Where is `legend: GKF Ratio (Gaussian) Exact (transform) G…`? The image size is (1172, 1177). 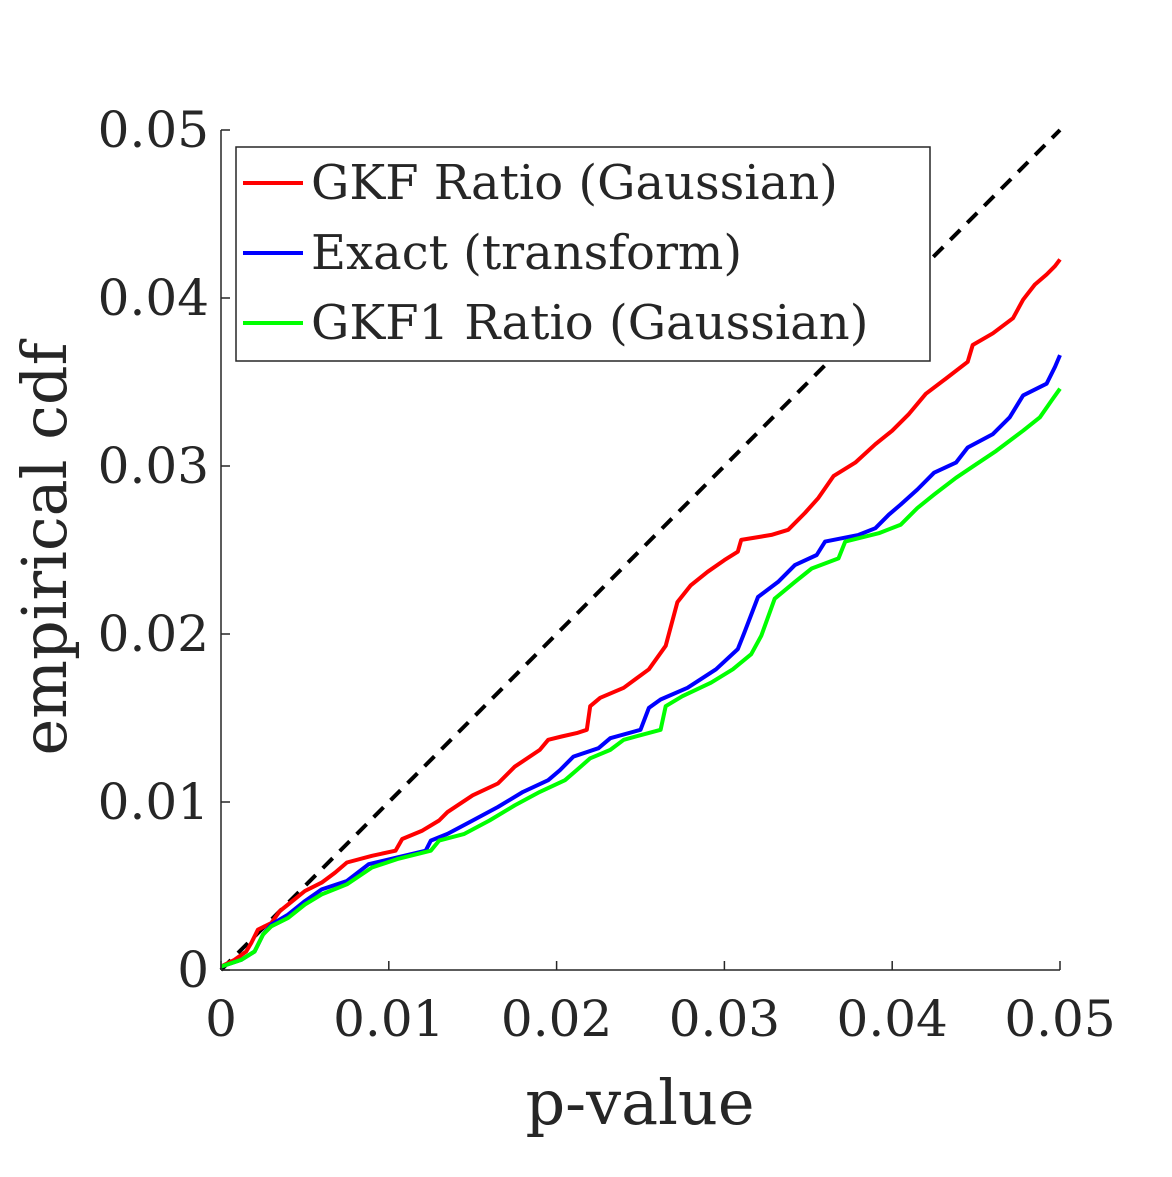
legend: GKF Ratio (Gaussian) Exact (transform) G… is located at coordinates (583, 254).